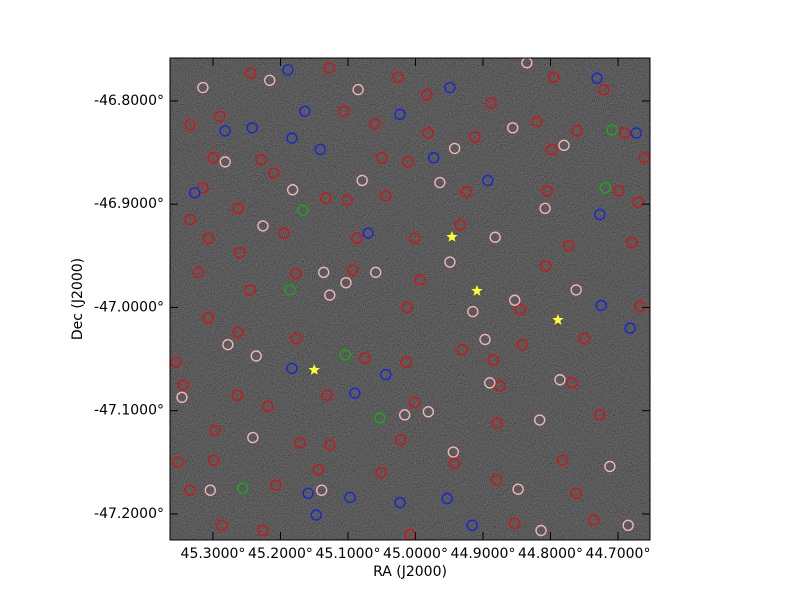 The image size is (800, 600). What do you see at coordinates (129, 411) in the screenshot?
I see `y-tick-label: -47.1000°` at bounding box center [129, 411].